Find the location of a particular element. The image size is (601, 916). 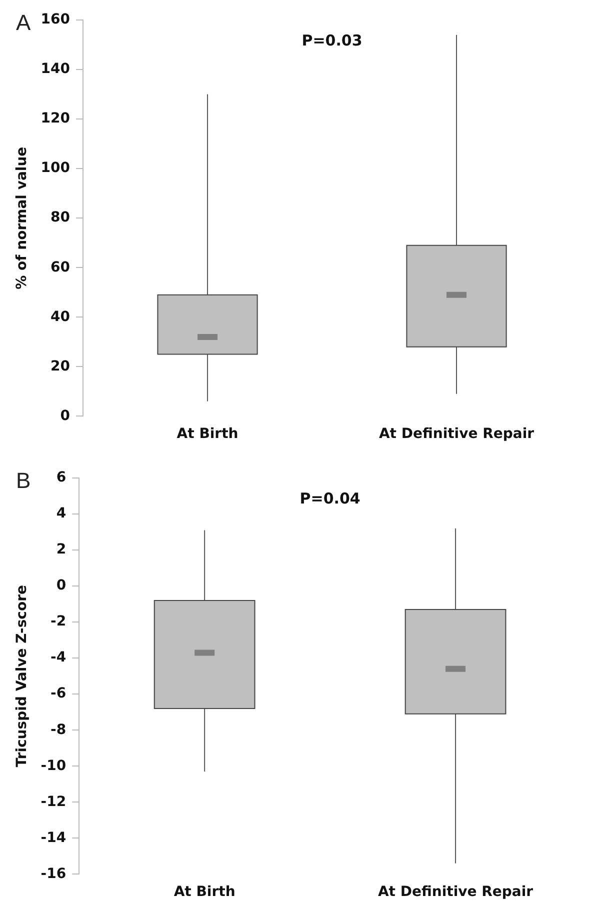

y-tick-label: -10 is located at coordinates (53, 766).